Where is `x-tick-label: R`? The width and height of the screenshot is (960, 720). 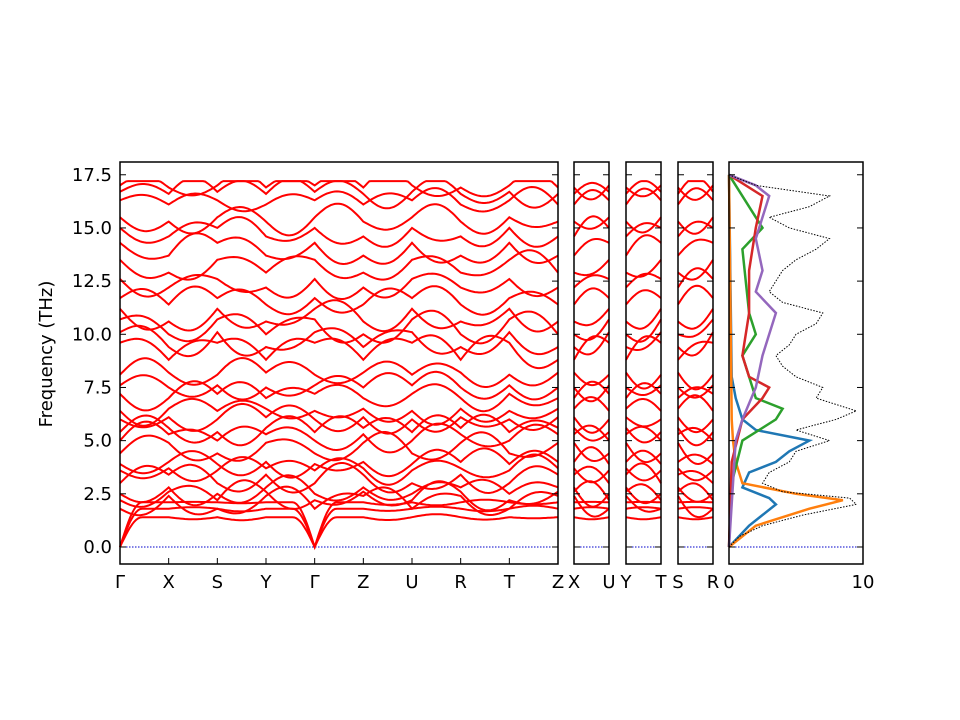
x-tick-label: R is located at coordinates (460, 582).